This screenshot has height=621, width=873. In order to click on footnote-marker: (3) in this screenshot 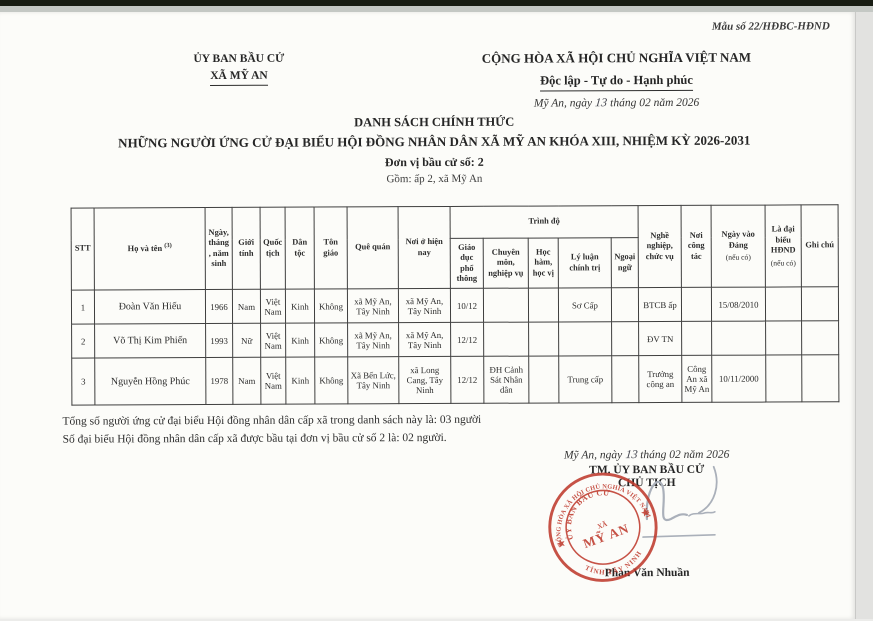, I will do `click(168, 246)`.